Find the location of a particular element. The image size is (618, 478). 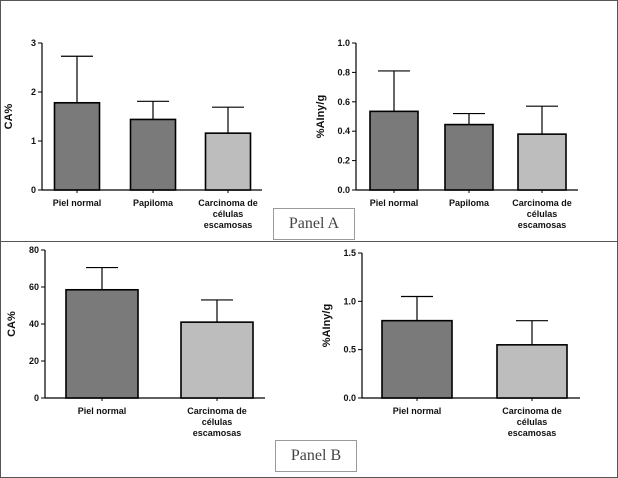

y-tick-label: 20 is located at coordinates (34, 361).